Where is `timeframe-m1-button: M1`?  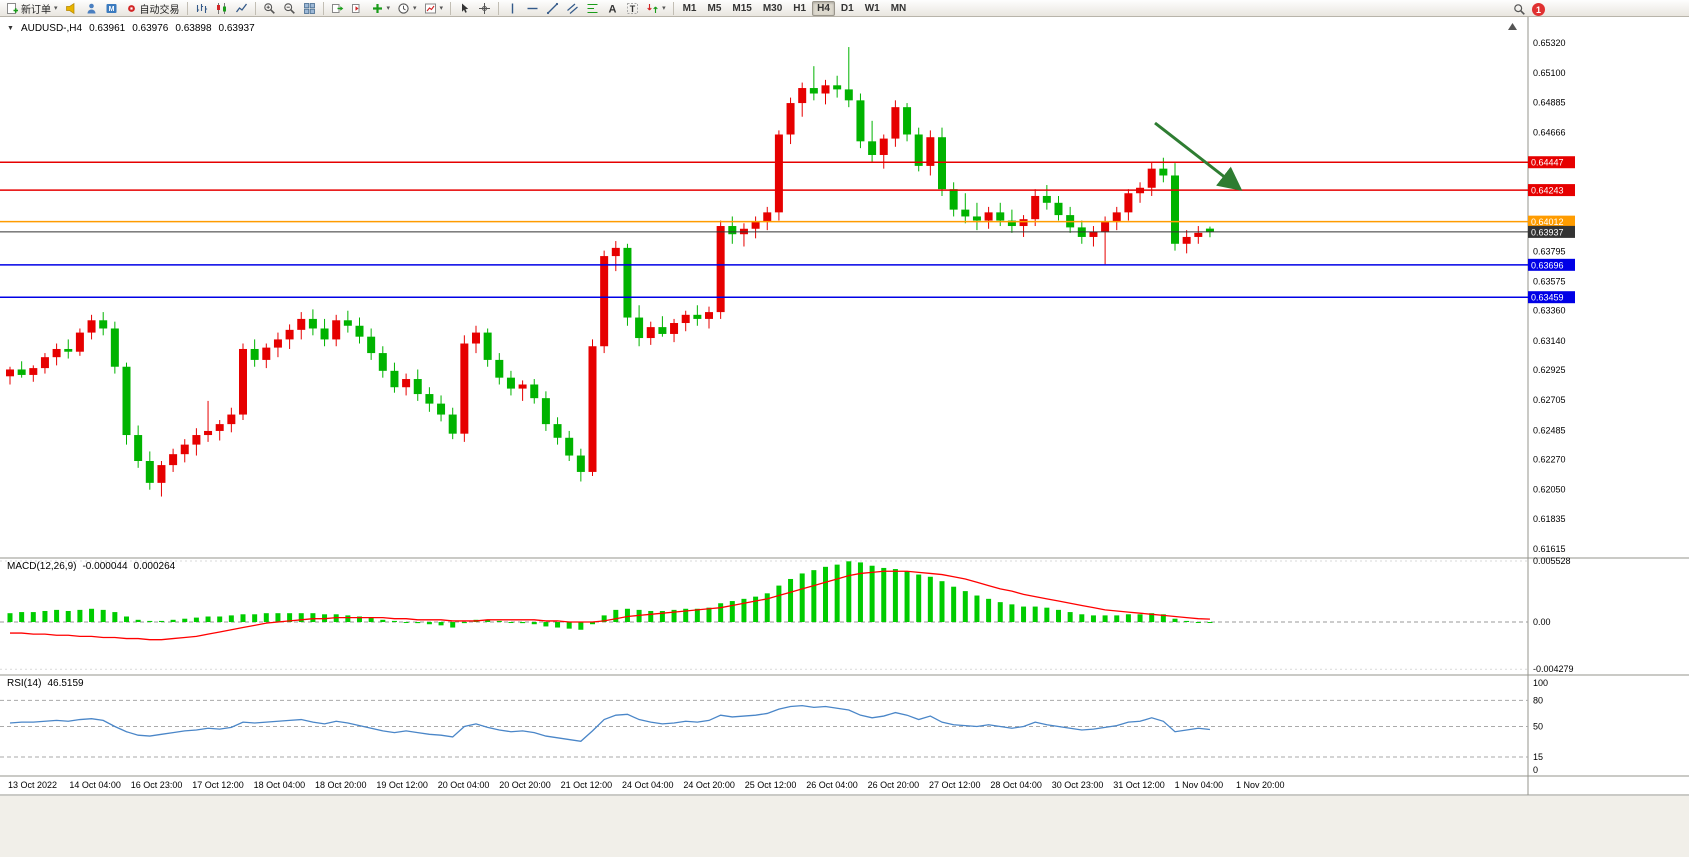
timeframe-m1-button: M1 is located at coordinates (690, 8).